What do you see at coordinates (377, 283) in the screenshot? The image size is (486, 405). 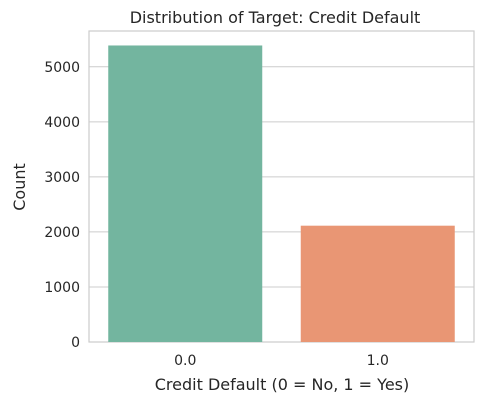 I see `bar-1.0` at bounding box center [377, 283].